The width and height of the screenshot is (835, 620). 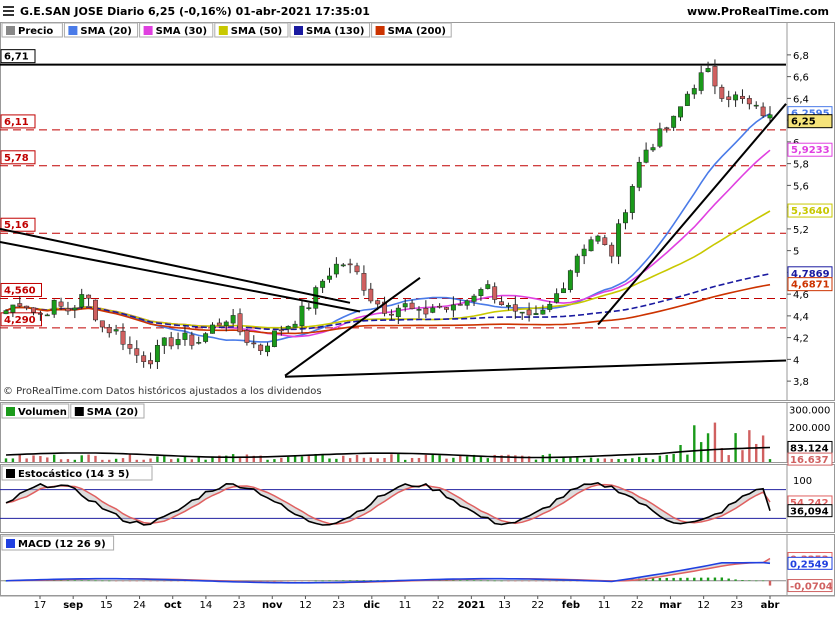 I want to click on price-value-tag, so click(x=810, y=284).